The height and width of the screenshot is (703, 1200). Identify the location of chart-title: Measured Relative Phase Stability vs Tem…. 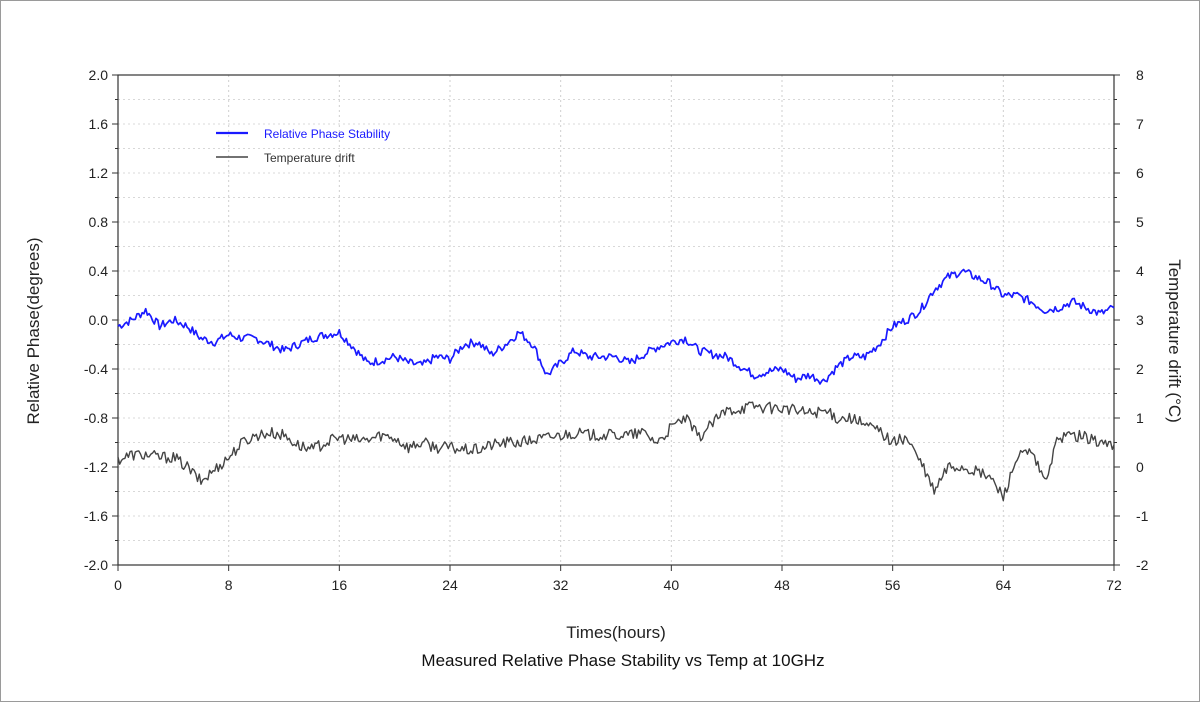
(622, 660).